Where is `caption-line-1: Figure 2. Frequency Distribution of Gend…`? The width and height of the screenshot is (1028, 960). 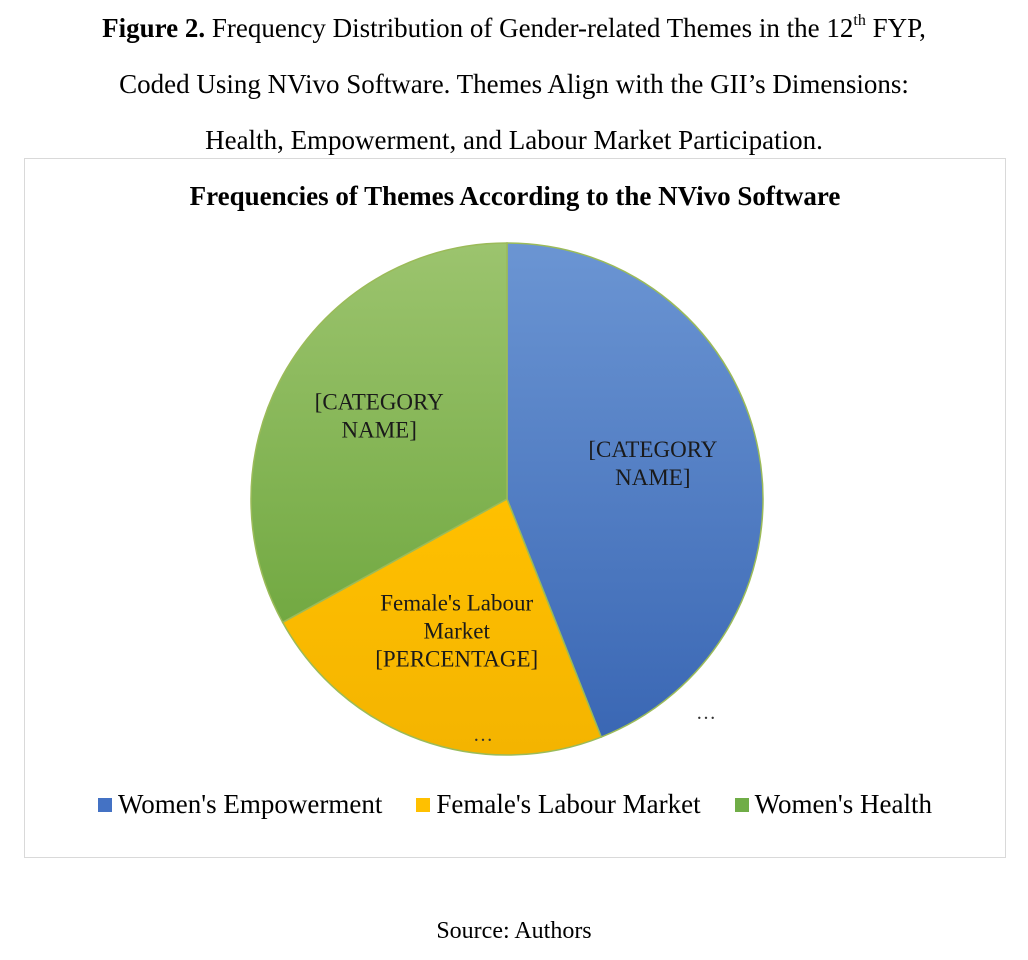
caption-line-1: Figure 2. Frequency Distribution of Gend… is located at coordinates (514, 28).